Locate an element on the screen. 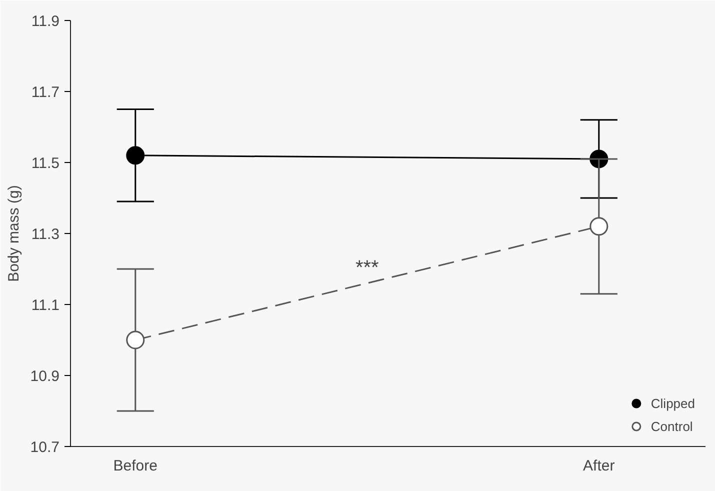 The width and height of the screenshot is (715, 491). annotation: *** is located at coordinates (367, 268).